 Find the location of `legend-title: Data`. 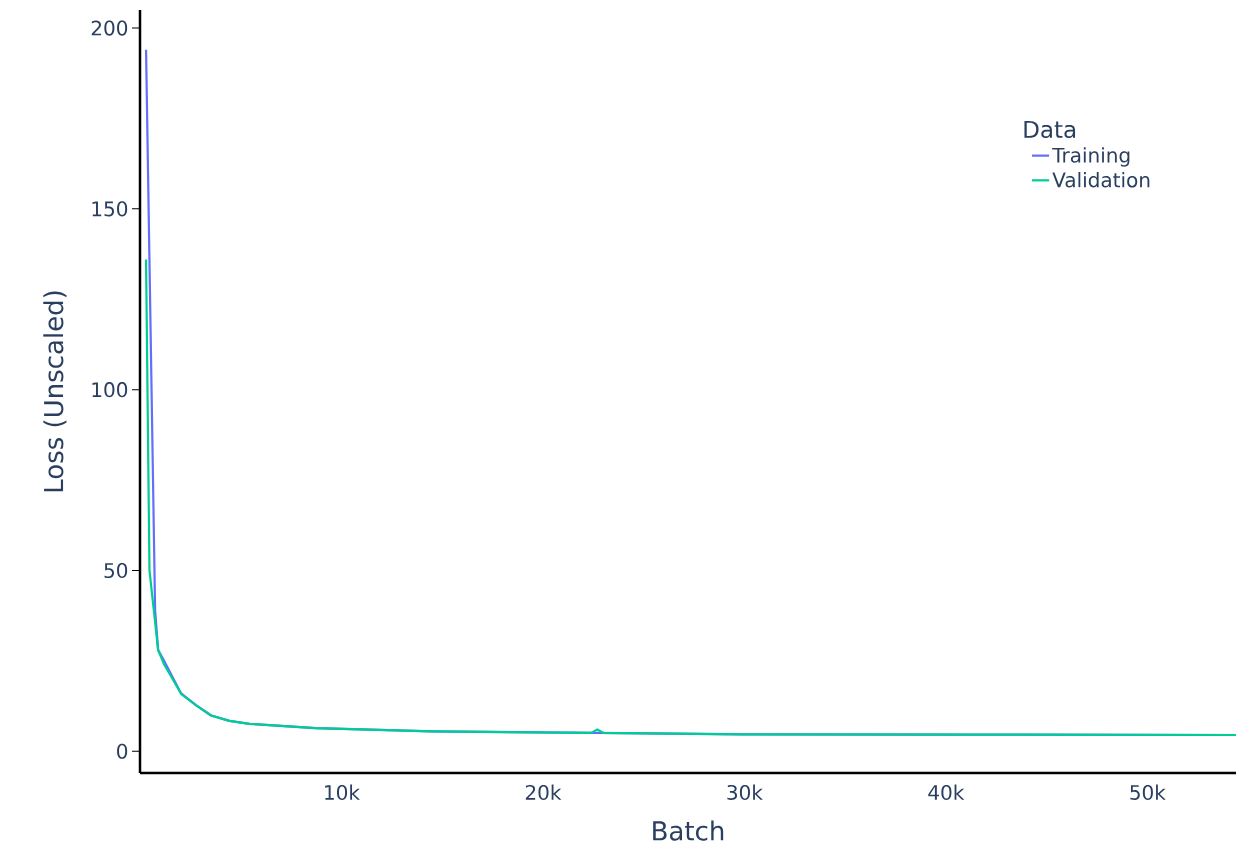

legend-title: Data is located at coordinates (1050, 130).